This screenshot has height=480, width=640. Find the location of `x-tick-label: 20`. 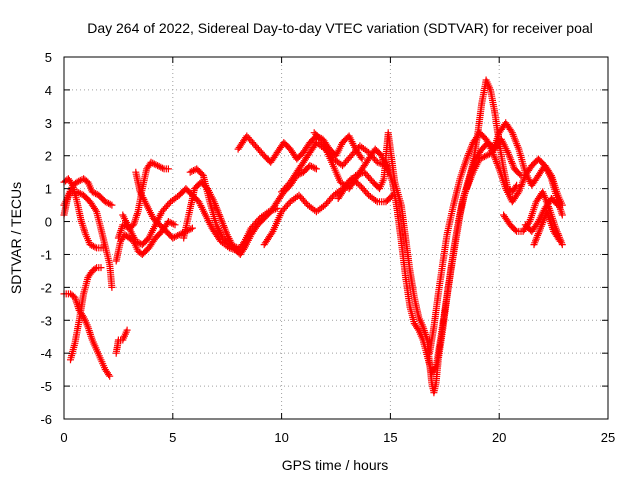

x-tick-label: 20 is located at coordinates (499, 437).